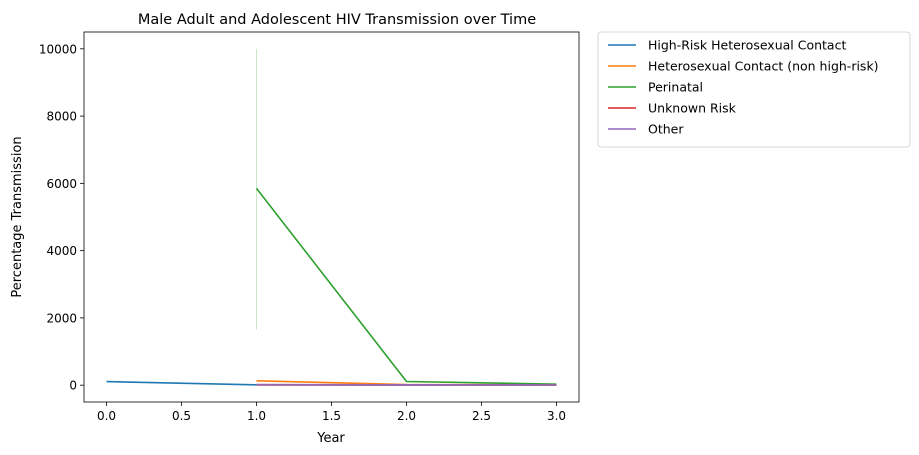 The image size is (919, 455). I want to click on x-tick-label-6: 3.0, so click(556, 416).